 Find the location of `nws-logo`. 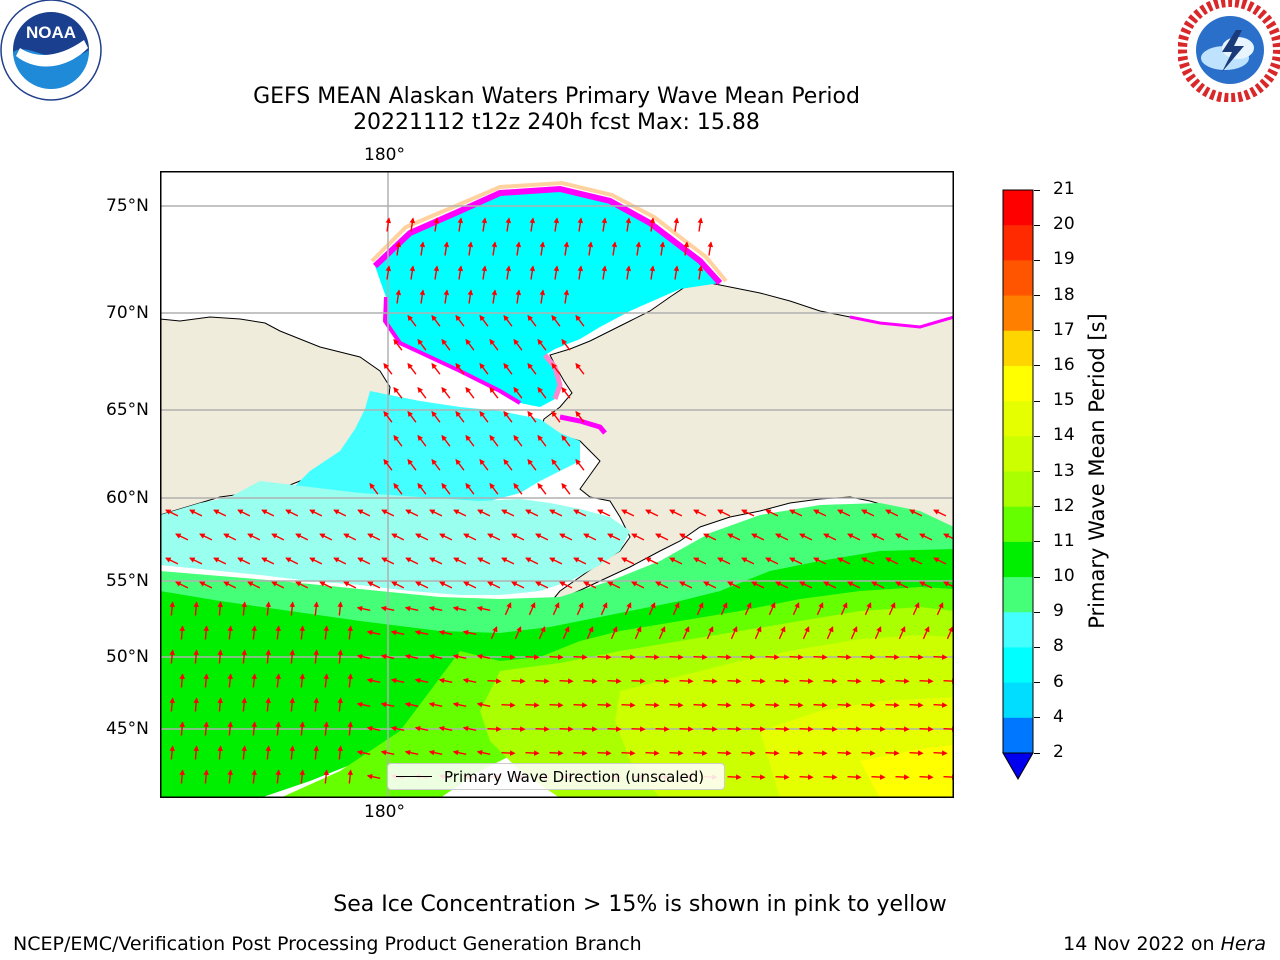

nws-logo is located at coordinates (1228, 51).